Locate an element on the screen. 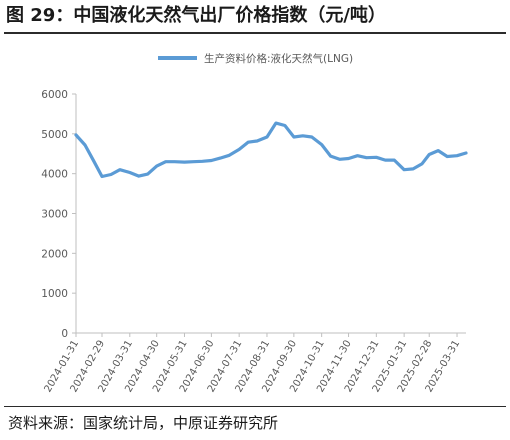 Image resolution: width=510 pixels, height=440 pixels. y-tick-label: 6000 is located at coordinates (54, 95).